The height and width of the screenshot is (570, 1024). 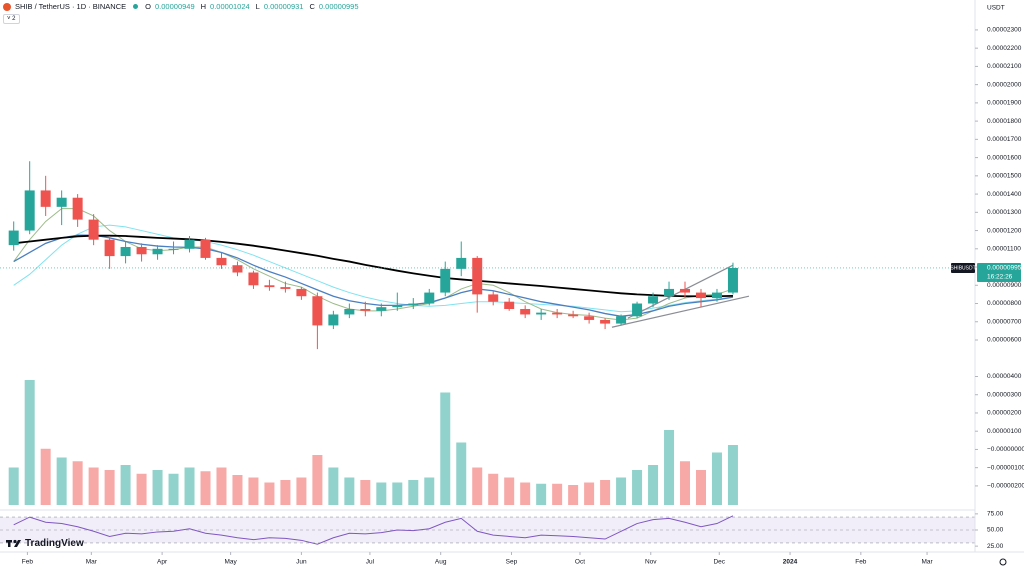 I want to click on y-tick-label: 0.00001600, so click(x=1004, y=157).